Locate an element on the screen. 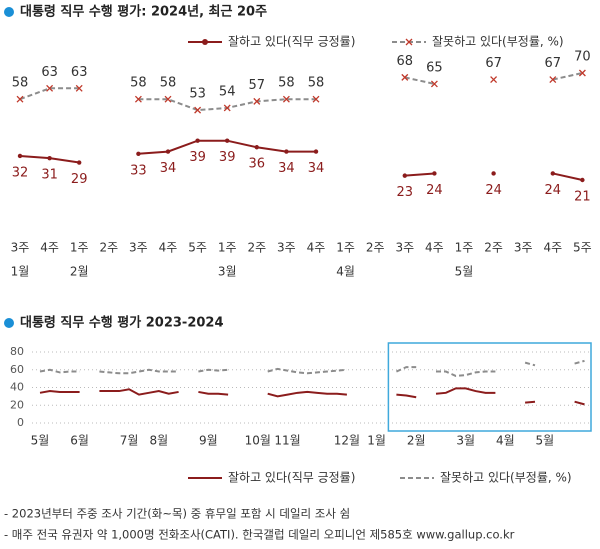 Image resolution: width=600 pixels, height=549 pixels. x-tick-label: 8월 is located at coordinates (158, 441).